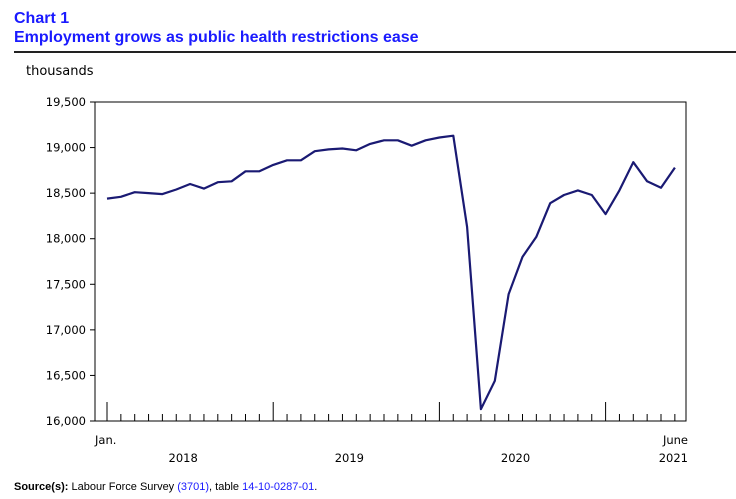  What do you see at coordinates (66, 421) in the screenshot?
I see `y-tick-label: 16,000` at bounding box center [66, 421].